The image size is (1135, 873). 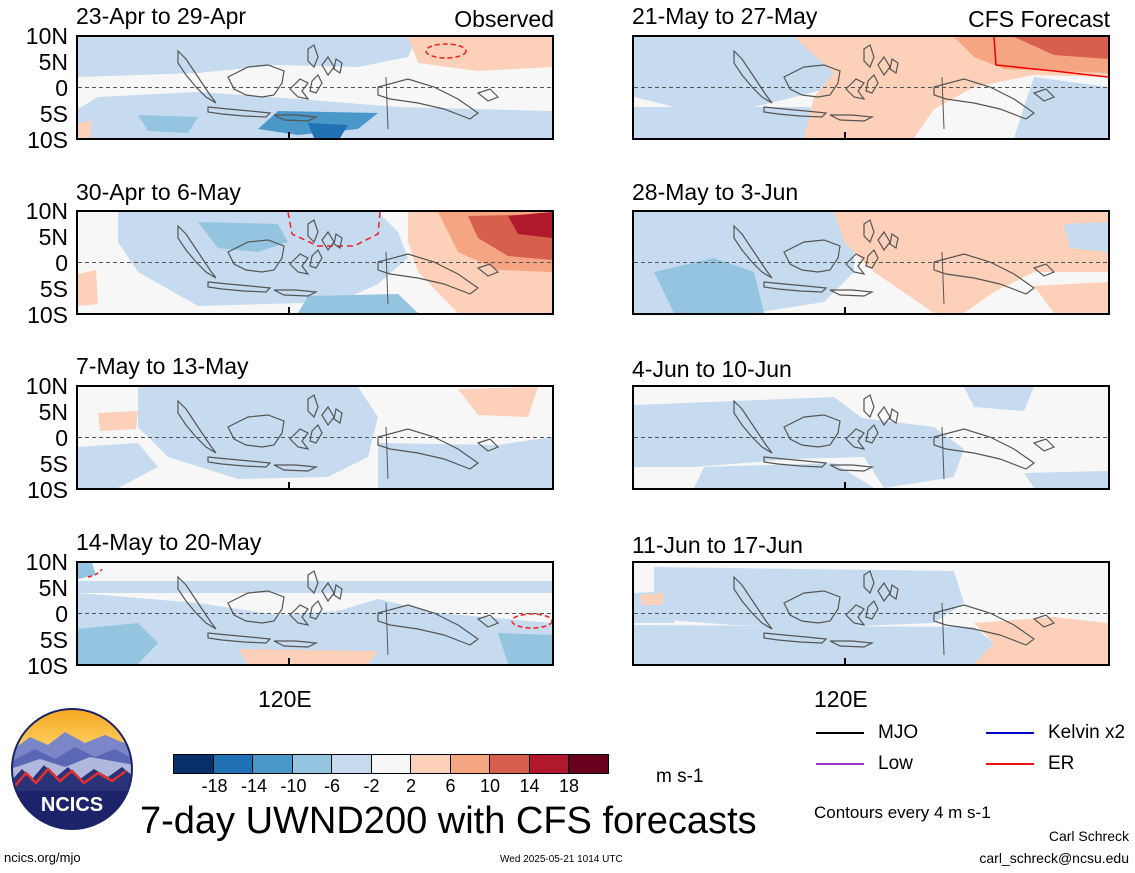 What do you see at coordinates (529, 786) in the screenshot?
I see `colorbar-tick: 14` at bounding box center [529, 786].